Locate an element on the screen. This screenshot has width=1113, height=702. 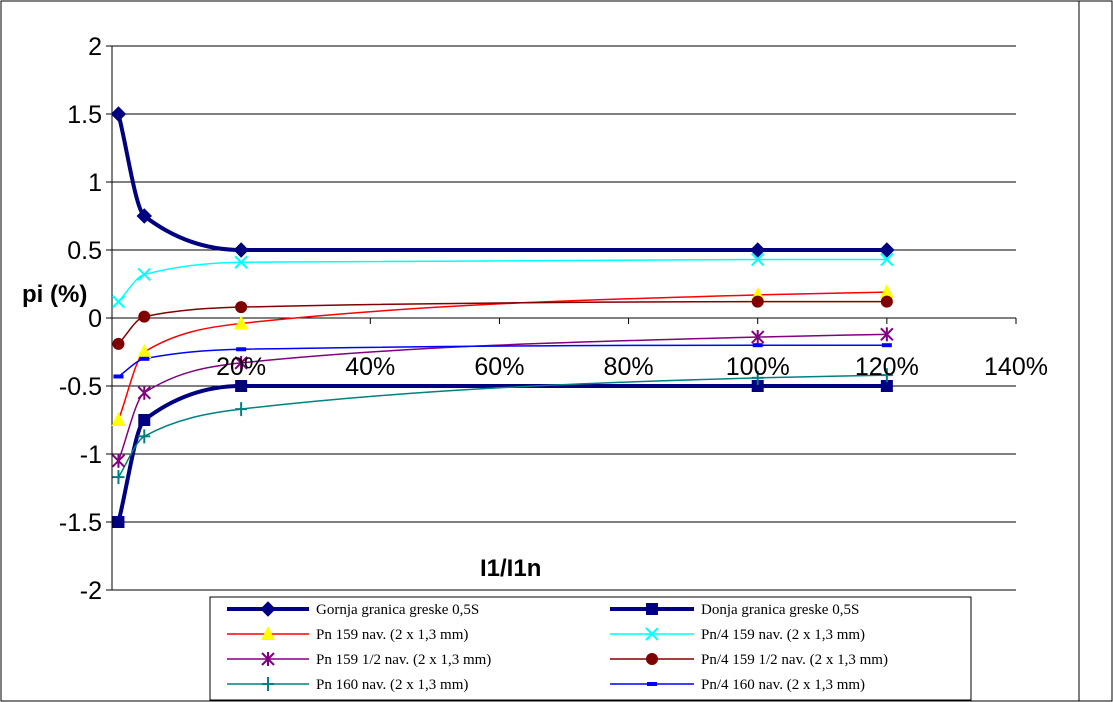
legend-item-3: Pn 159 nav. (2 x 1,3 mm) is located at coordinates (347, 634).